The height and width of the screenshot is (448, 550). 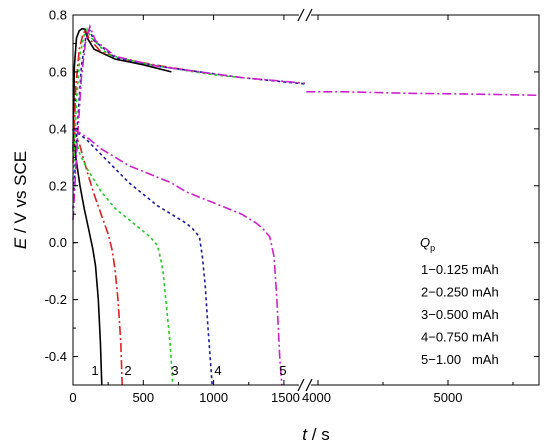 What do you see at coordinates (213, 397) in the screenshot?
I see `x-tick-label: 1000` at bounding box center [213, 397].